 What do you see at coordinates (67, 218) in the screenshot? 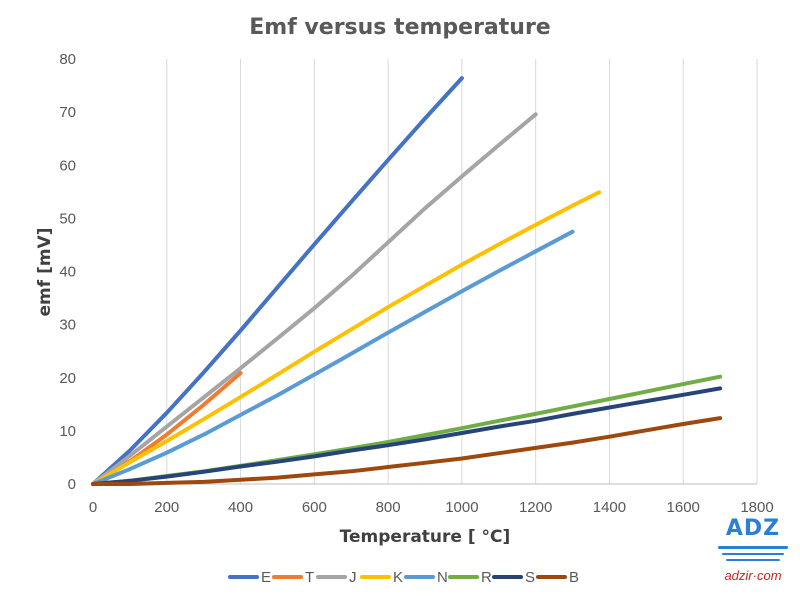
I see `y-tick-label: 50` at bounding box center [67, 218].